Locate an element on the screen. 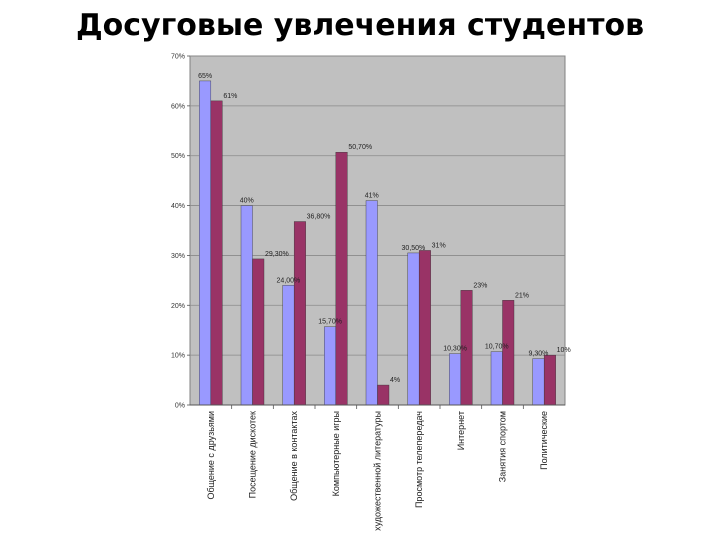 Image resolution: width=720 pixels, height=540 pixels. data-label: 30,50% is located at coordinates (414, 248).